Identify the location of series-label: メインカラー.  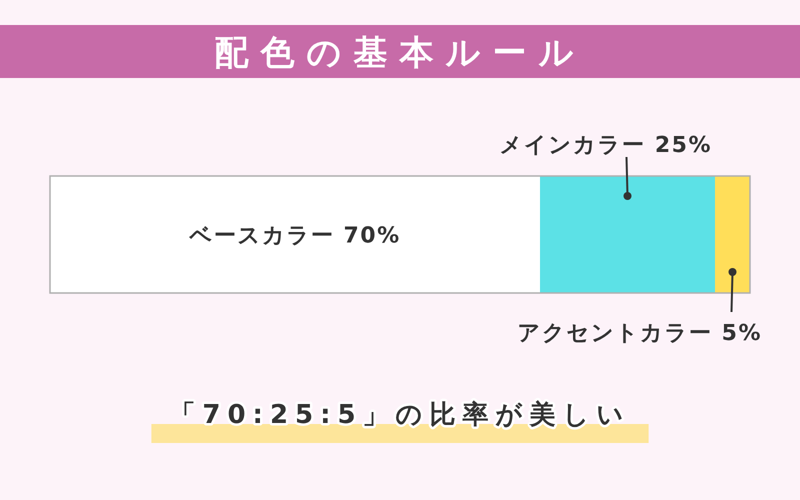
(573, 145).